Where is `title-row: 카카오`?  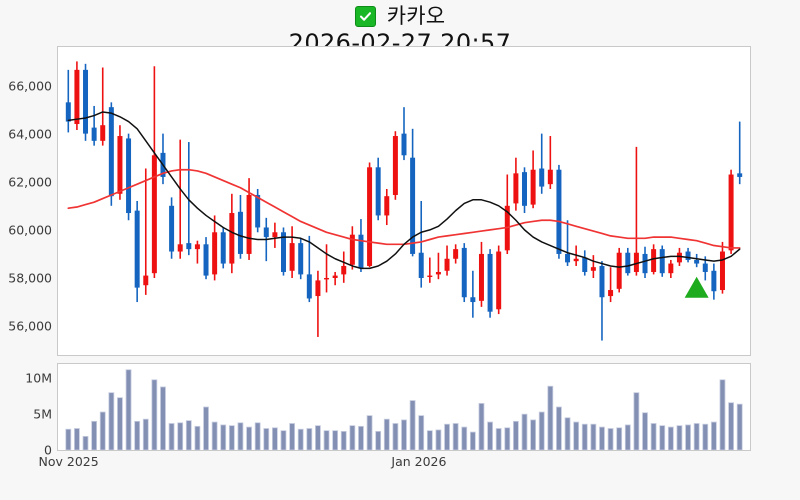 title-row: 카카오 is located at coordinates (400, 16).